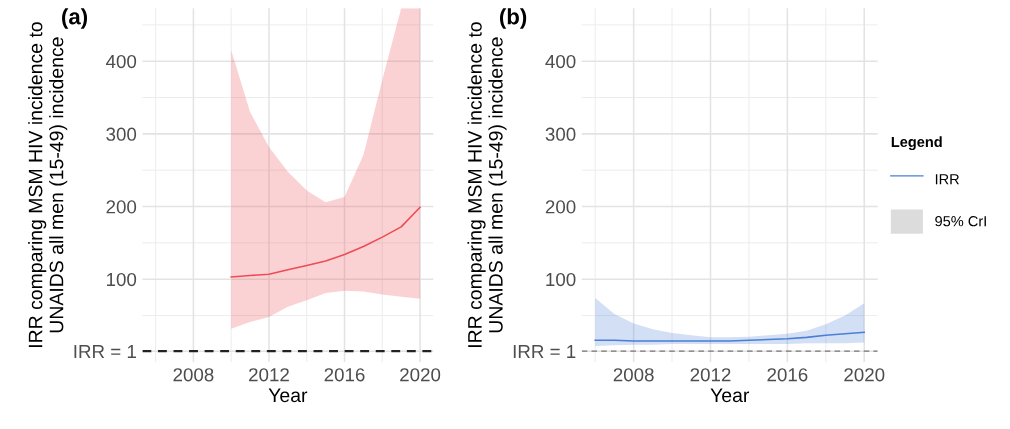 The height and width of the screenshot is (429, 1010). I want to click on legend-title: Legend, so click(916, 143).